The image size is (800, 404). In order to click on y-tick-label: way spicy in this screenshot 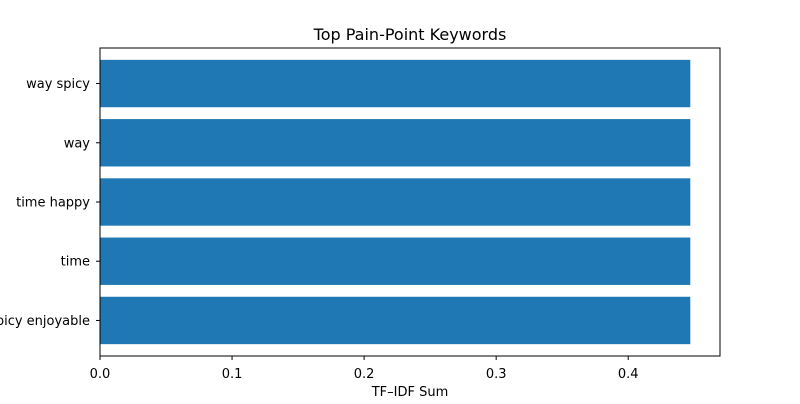, I will do `click(58, 84)`.